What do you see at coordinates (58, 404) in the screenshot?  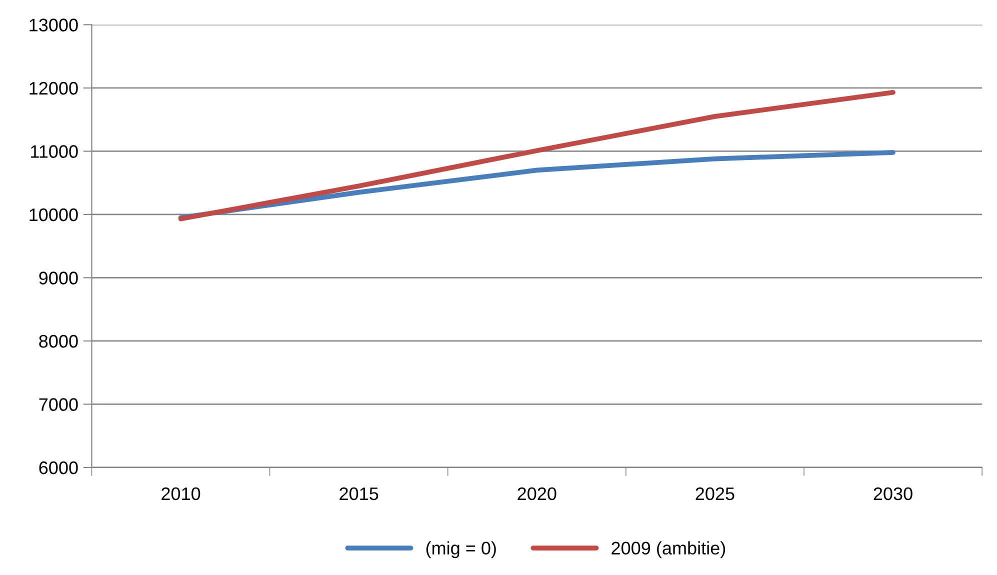 I see `y-tick-label: 7000` at bounding box center [58, 404].